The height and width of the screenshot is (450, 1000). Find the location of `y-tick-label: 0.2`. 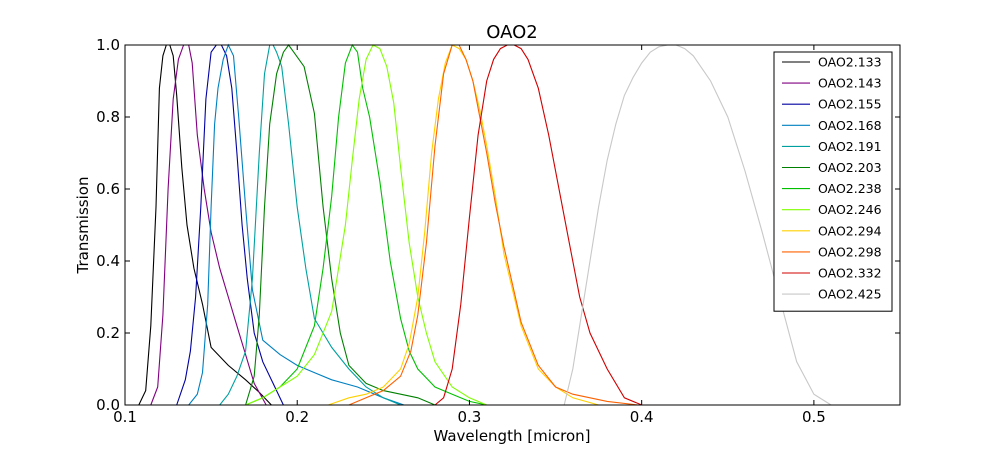

y-tick-label: 0.2 is located at coordinates (108, 333).